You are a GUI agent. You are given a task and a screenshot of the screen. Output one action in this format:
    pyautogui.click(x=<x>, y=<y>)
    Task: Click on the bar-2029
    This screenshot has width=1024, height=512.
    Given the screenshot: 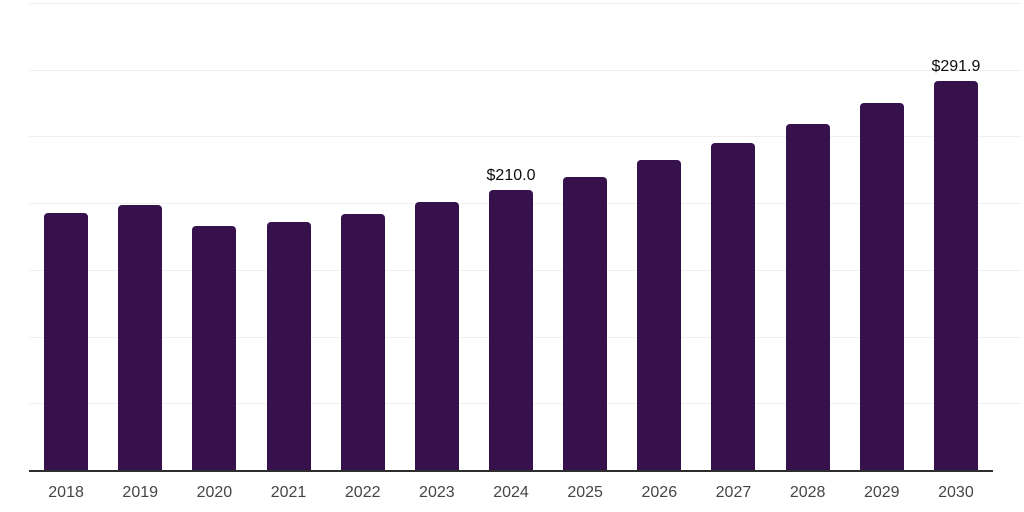 What is the action you would take?
    pyautogui.click(x=881, y=286)
    